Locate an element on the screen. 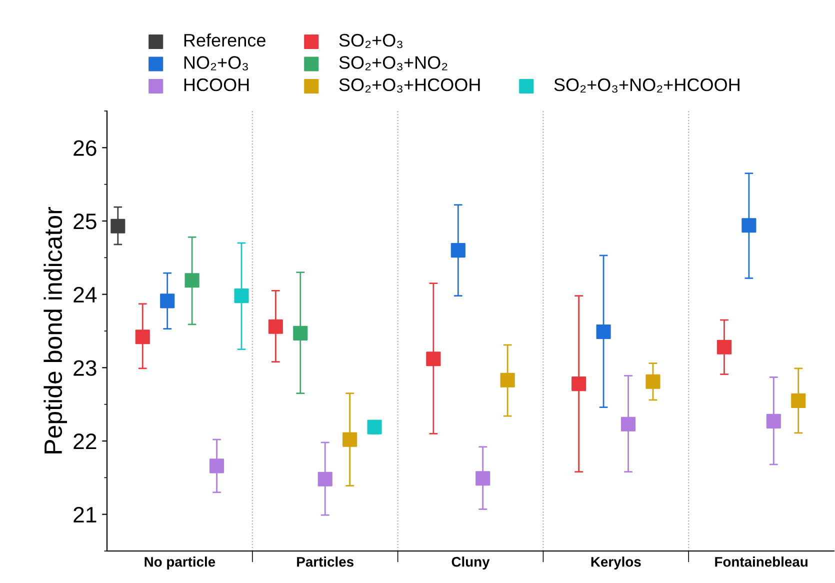  legend-label: SO₂+O₃+NO₂+HCOOH is located at coordinates (647, 85).